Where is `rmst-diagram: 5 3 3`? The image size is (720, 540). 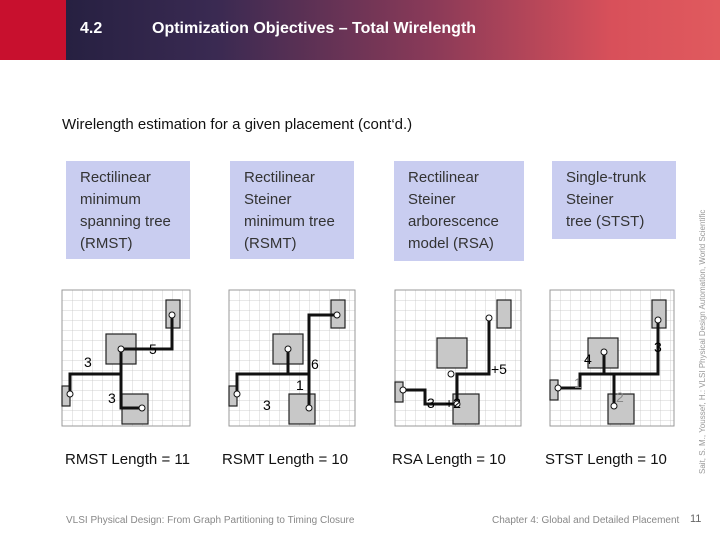
rmst-diagram: 5 3 3 is located at coordinates (126, 358).